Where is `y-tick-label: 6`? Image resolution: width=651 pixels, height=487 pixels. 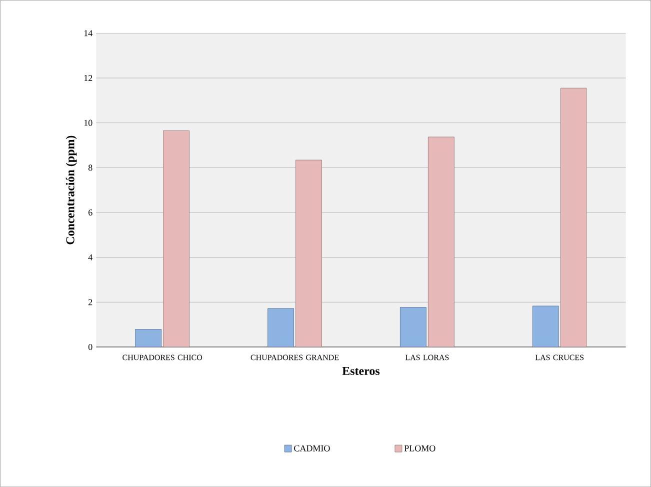 y-tick-label: 6 is located at coordinates (90, 212).